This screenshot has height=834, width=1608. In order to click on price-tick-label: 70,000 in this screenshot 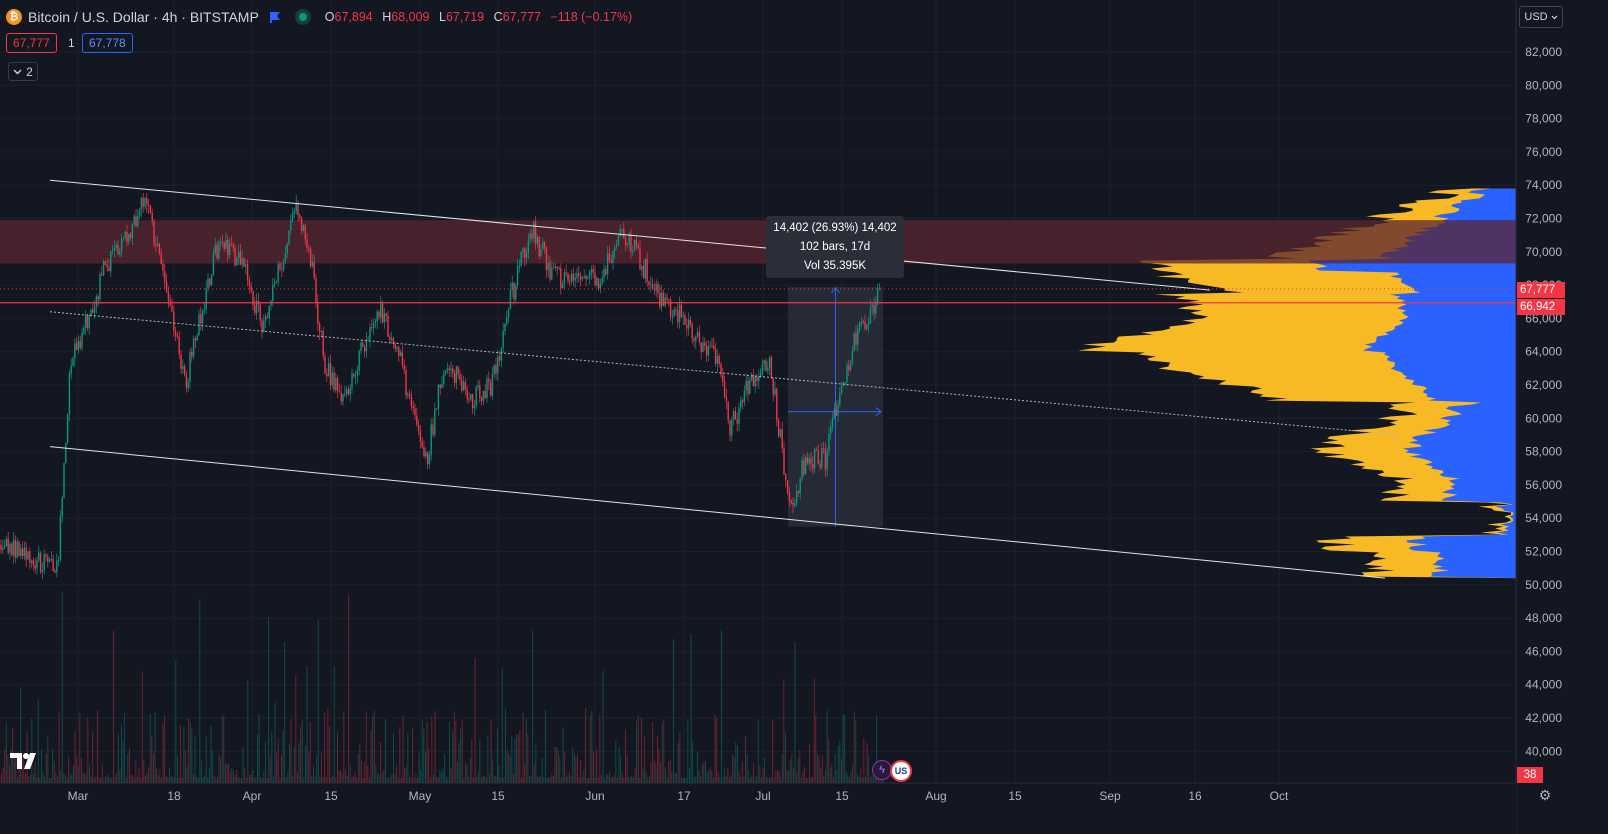, I will do `click(1543, 252)`.